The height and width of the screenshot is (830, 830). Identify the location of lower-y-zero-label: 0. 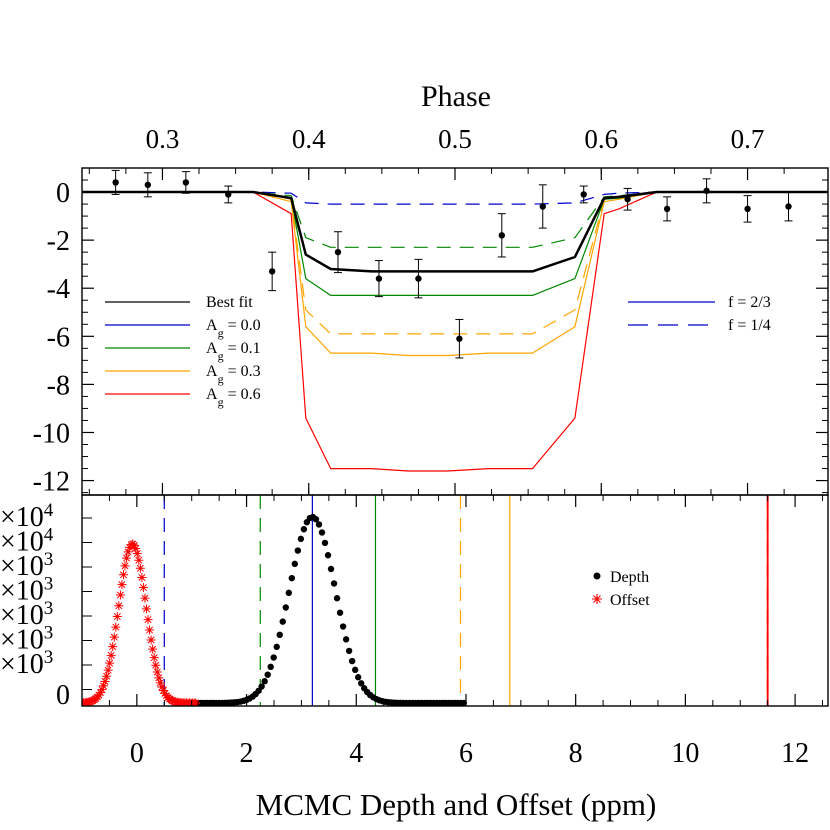
(63, 695).